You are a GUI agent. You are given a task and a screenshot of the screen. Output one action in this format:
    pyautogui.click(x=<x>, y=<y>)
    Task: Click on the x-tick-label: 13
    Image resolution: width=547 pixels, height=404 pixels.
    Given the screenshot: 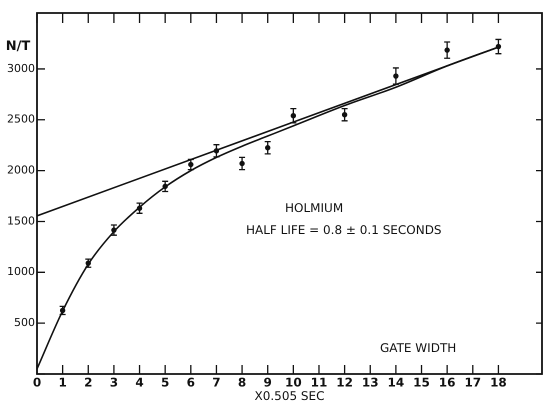 What is the action you would take?
    pyautogui.click(x=370, y=382)
    